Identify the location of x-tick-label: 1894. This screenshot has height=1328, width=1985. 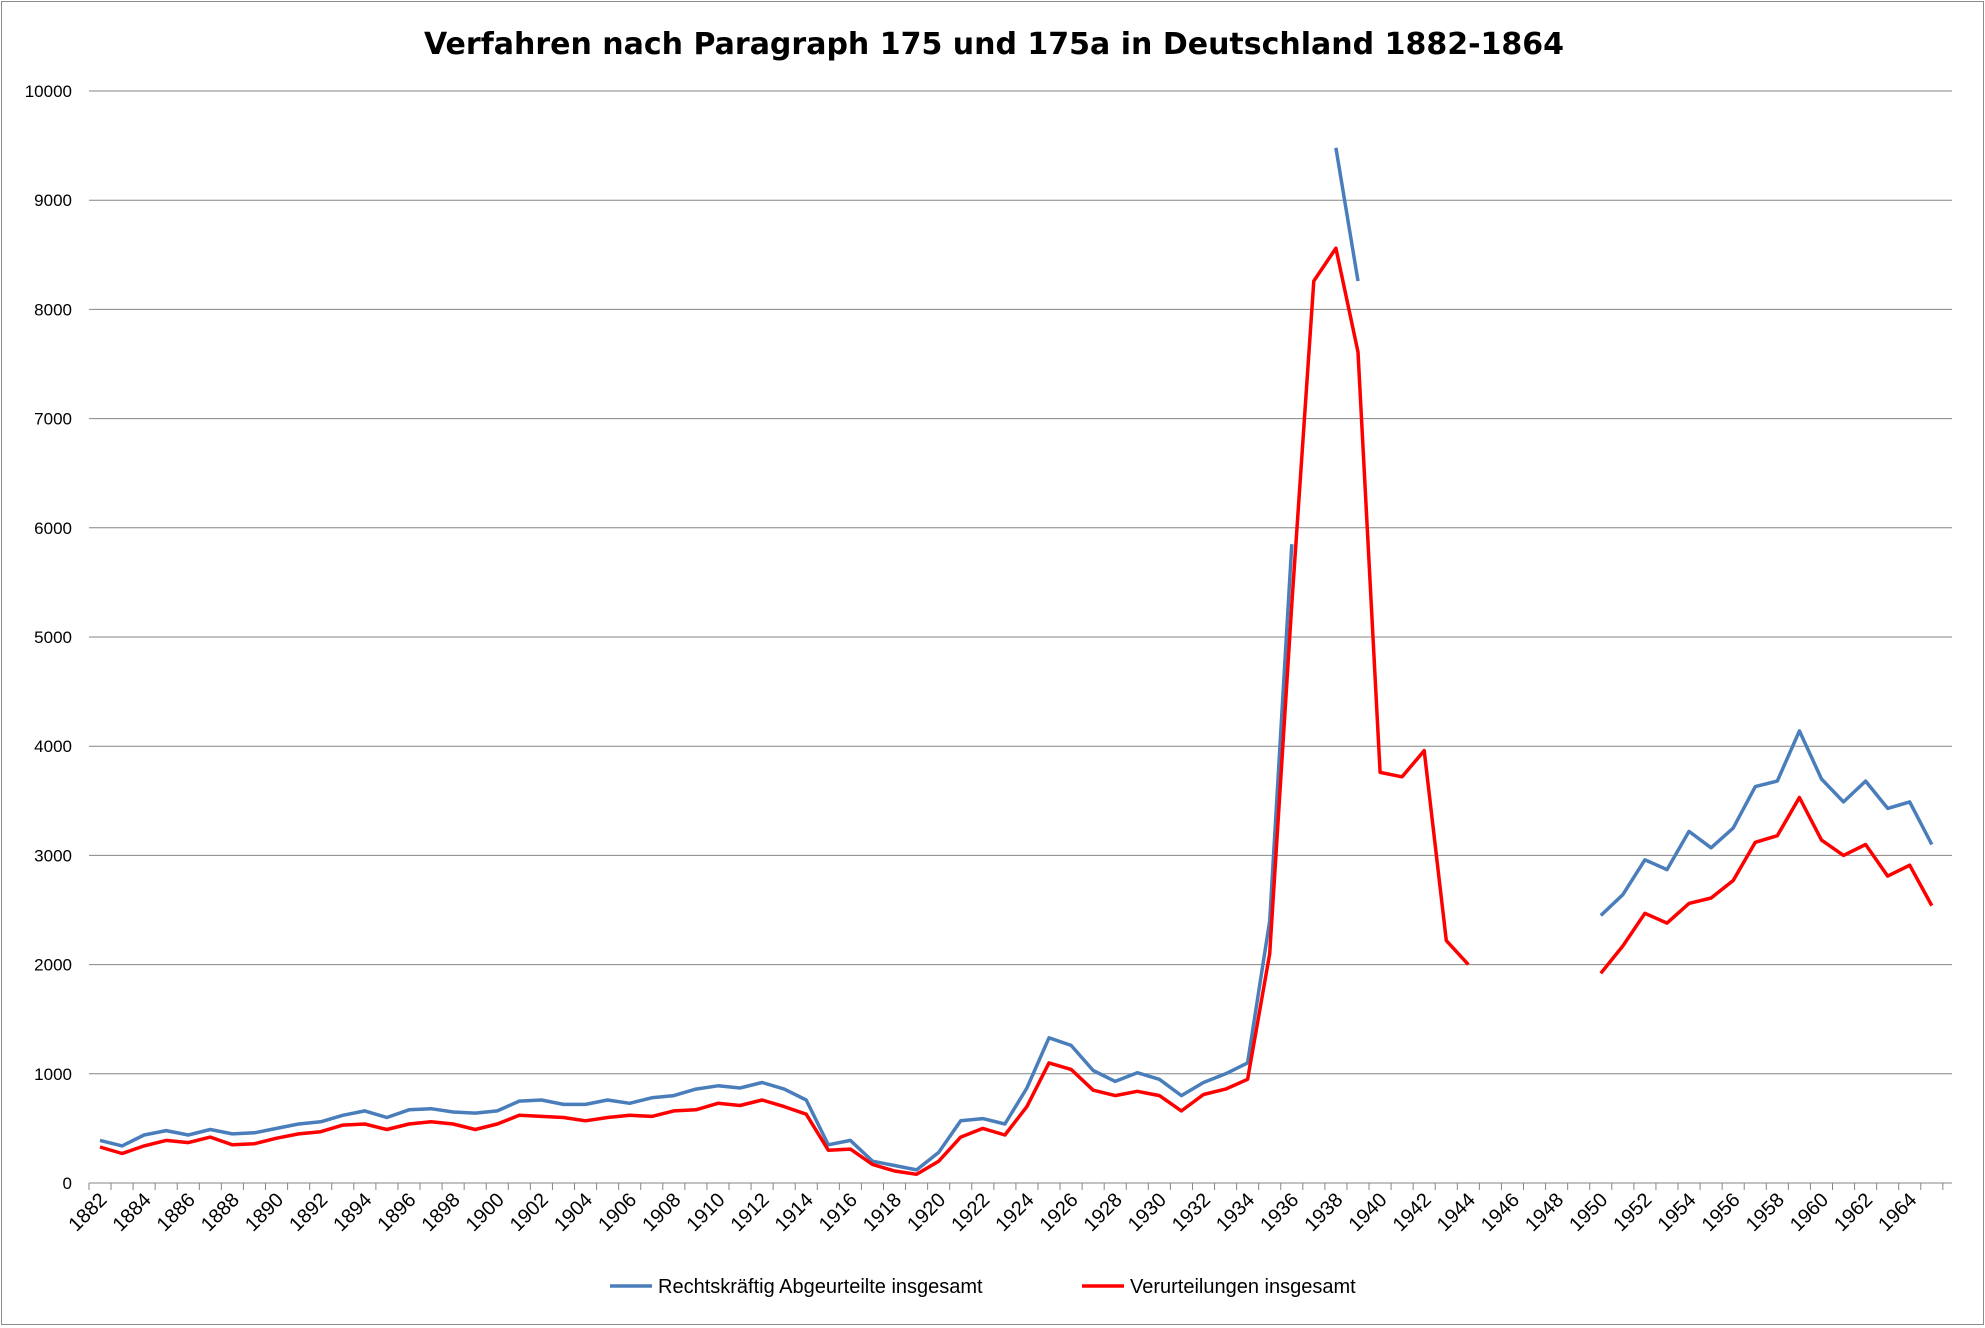
(352, 1212).